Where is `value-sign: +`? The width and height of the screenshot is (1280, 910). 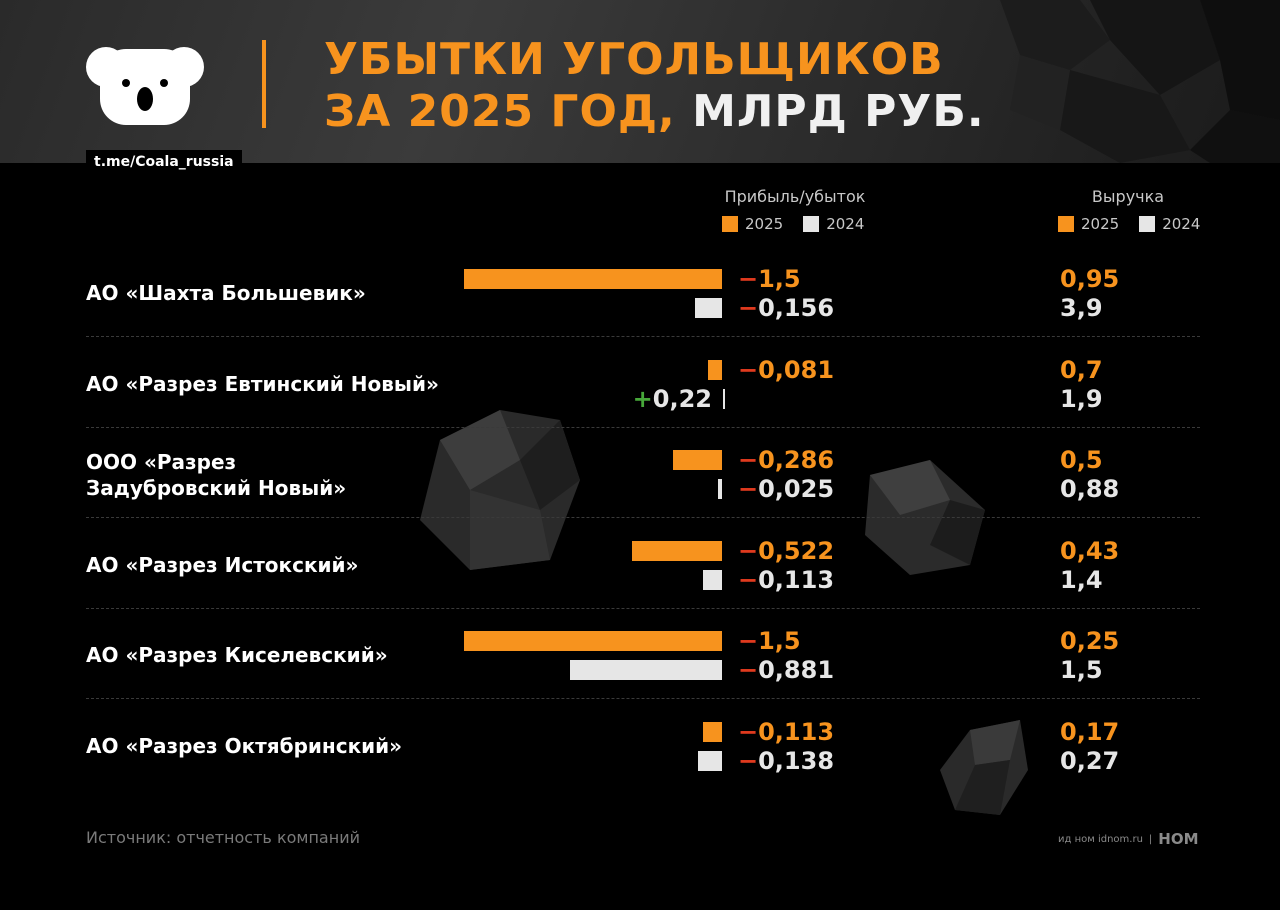 value-sign: + is located at coordinates (642, 398).